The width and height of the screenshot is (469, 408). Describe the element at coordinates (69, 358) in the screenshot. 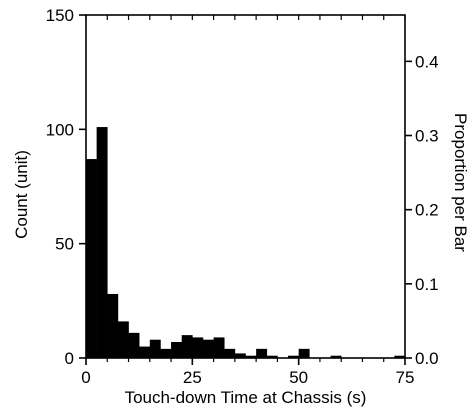

I see `y-left-tick-label: 0` at that location.